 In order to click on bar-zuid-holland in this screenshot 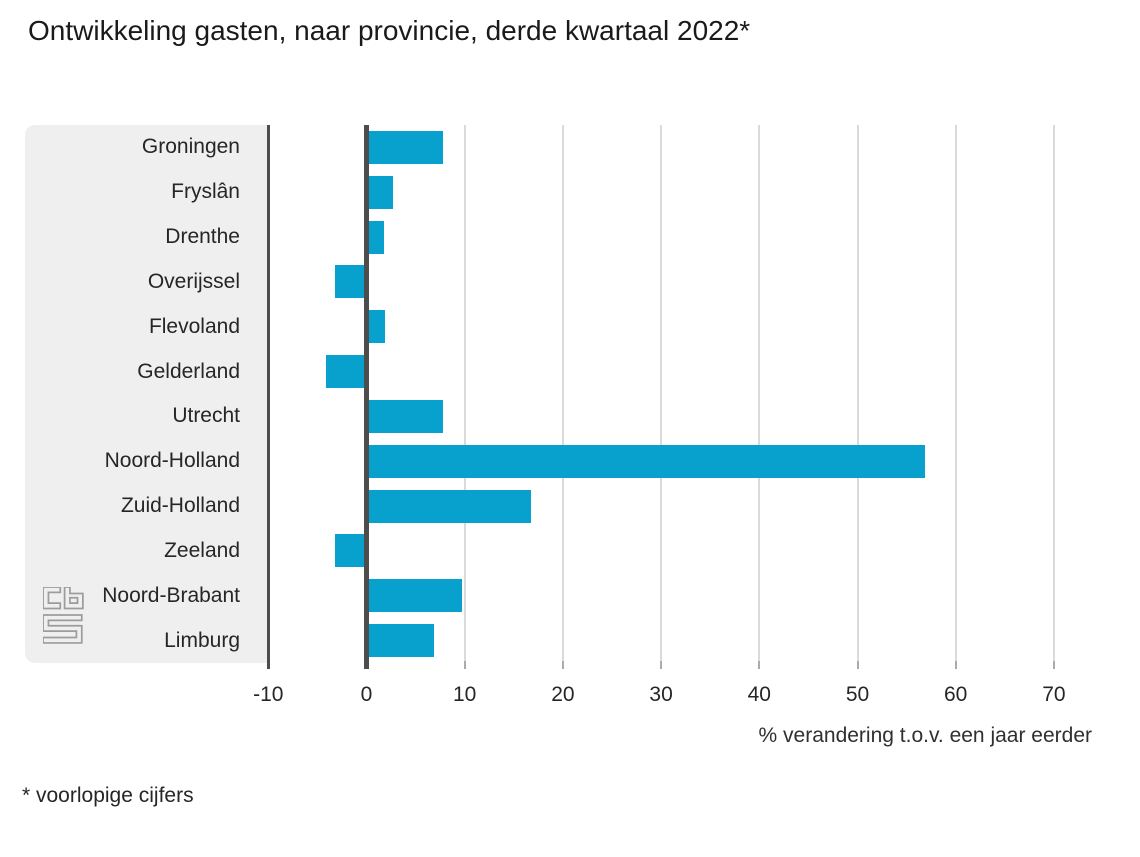, I will do `click(449, 506)`.